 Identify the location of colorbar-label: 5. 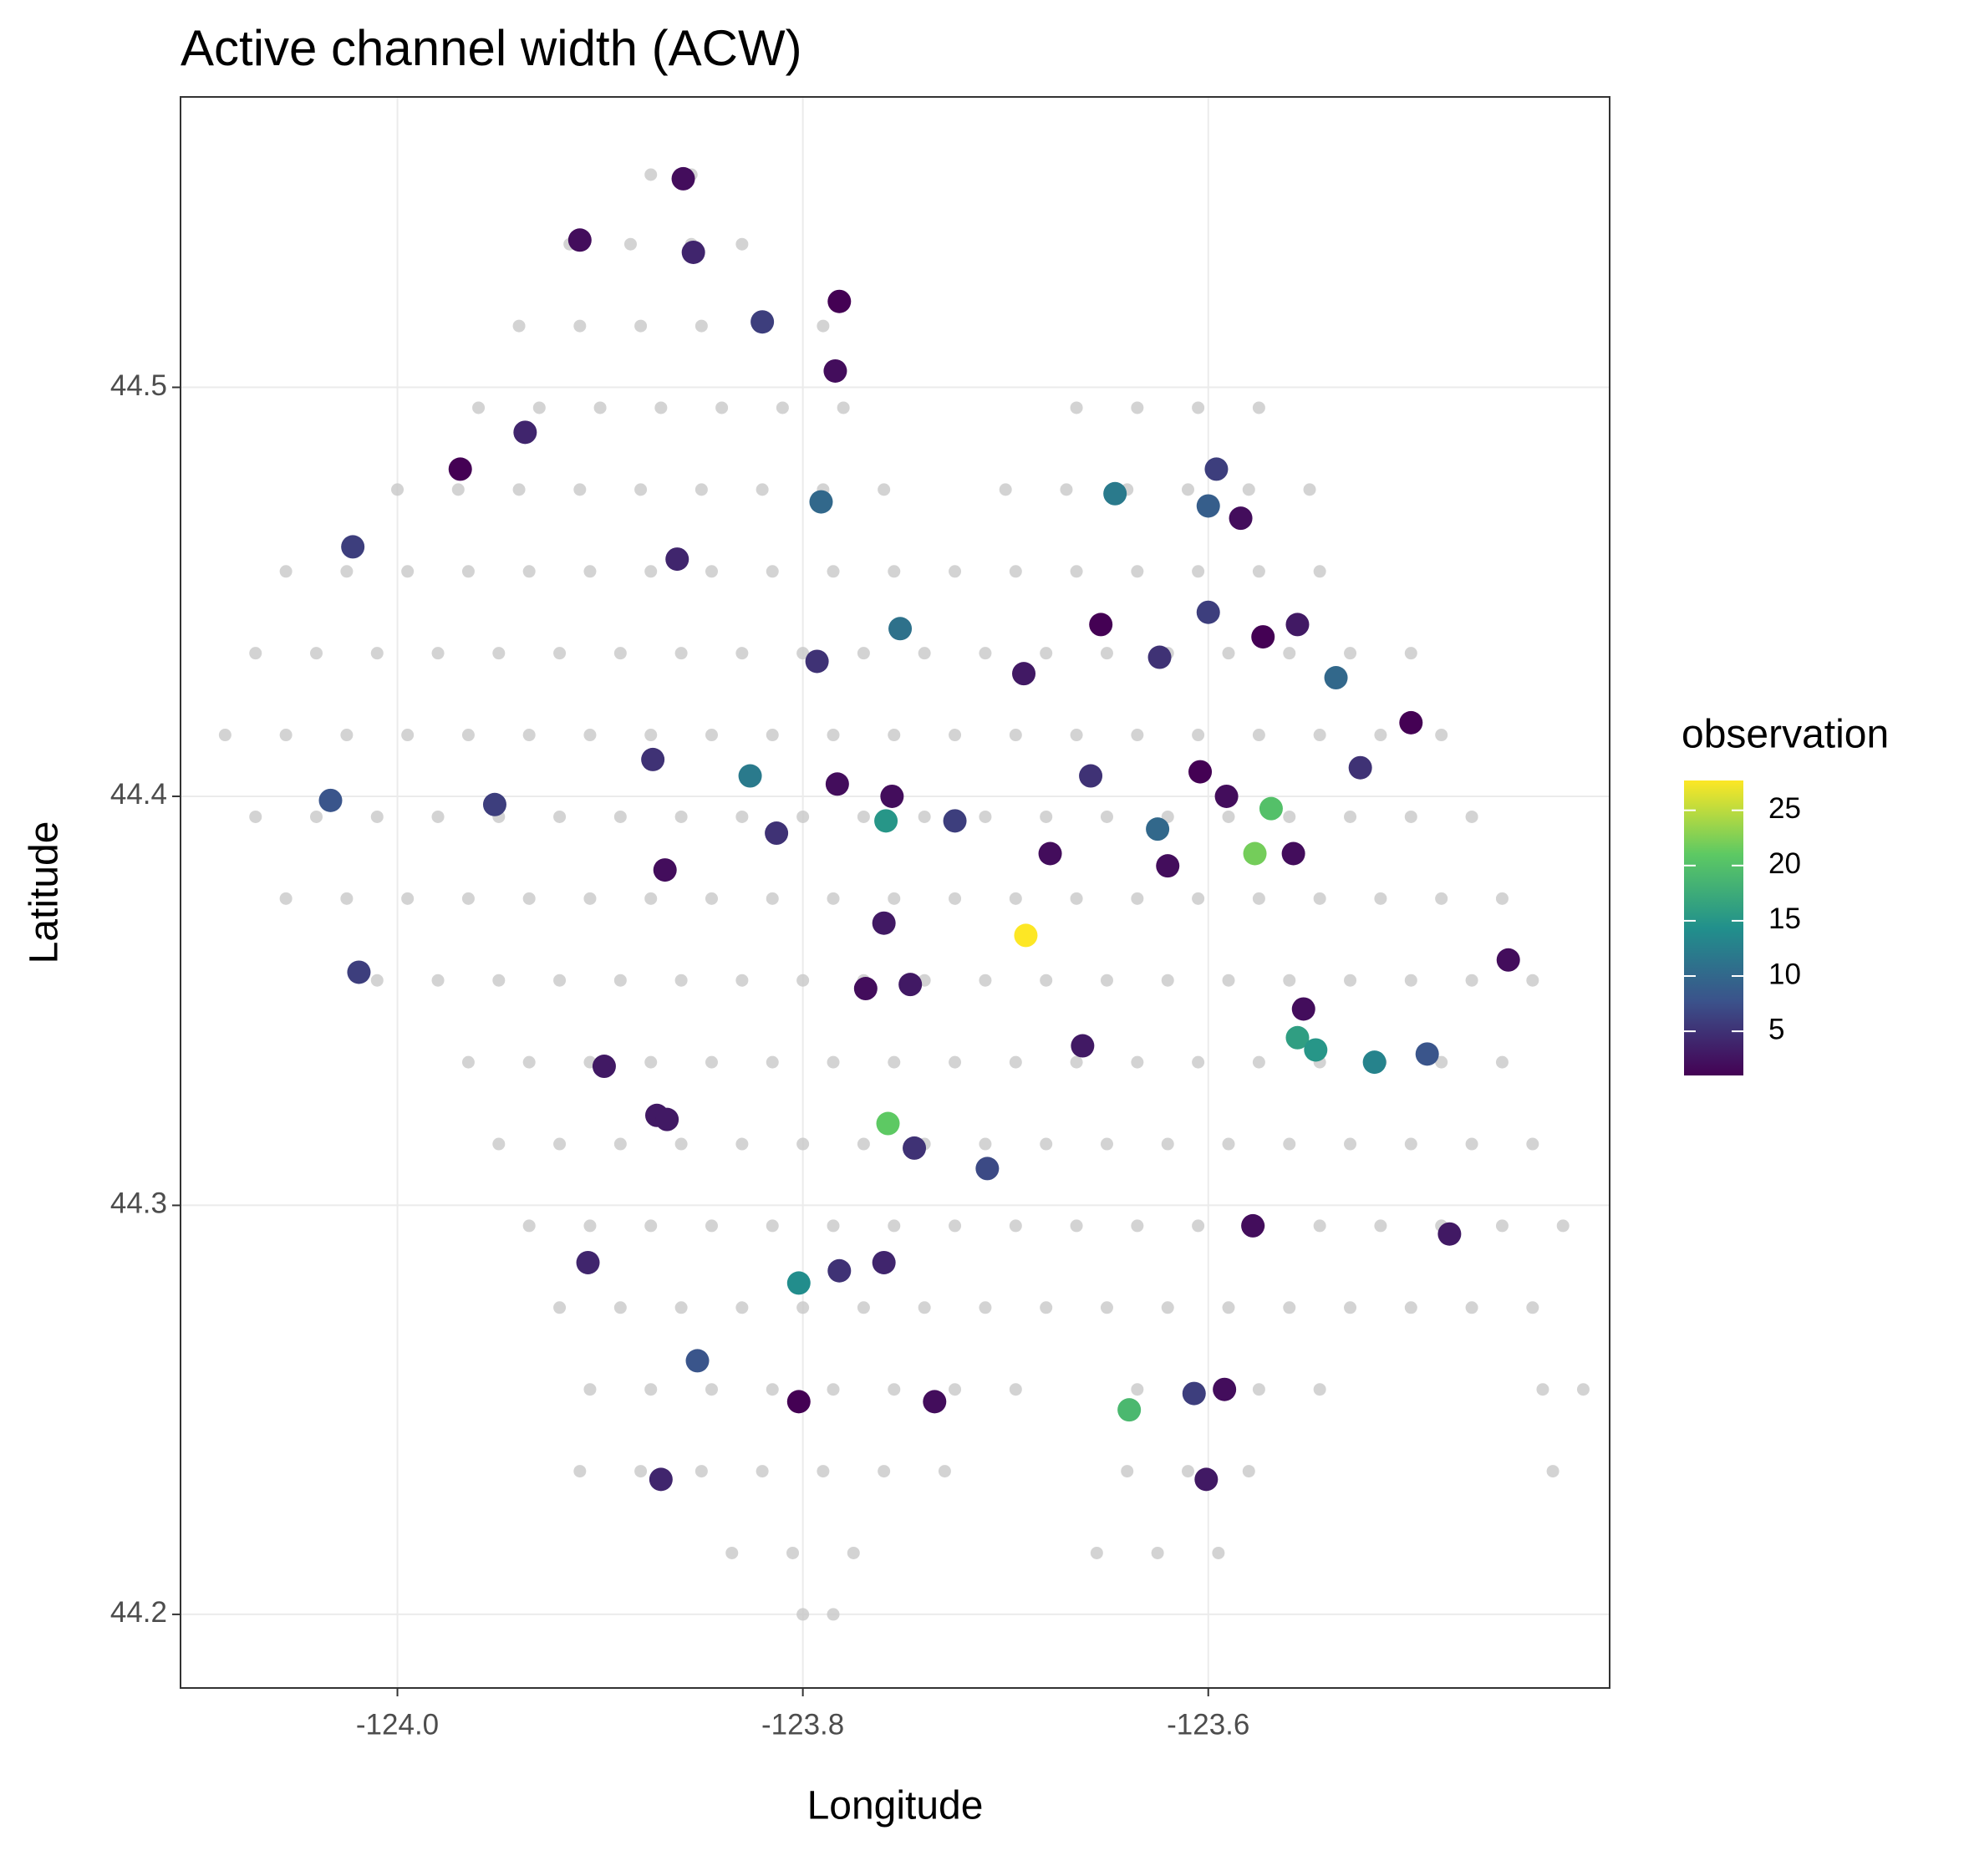
(1776, 1029).